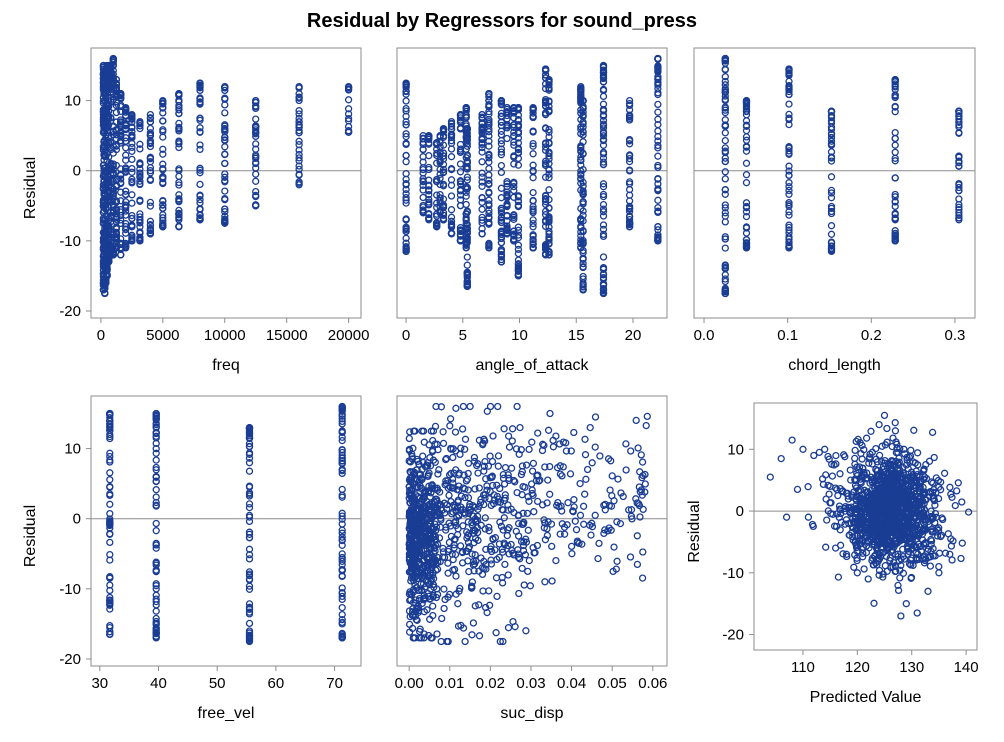 The width and height of the screenshot is (1004, 742). Describe the element at coordinates (72, 449) in the screenshot. I see `y-tick-label: 10` at that location.